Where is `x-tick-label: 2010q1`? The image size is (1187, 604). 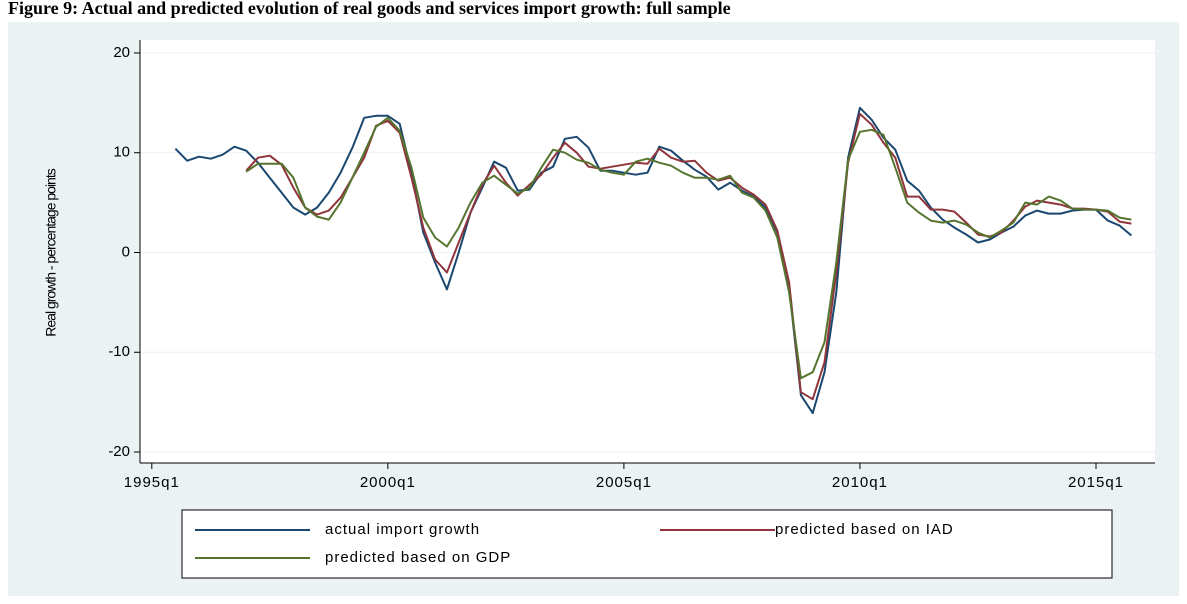 x-tick-label: 2010q1 is located at coordinates (860, 482).